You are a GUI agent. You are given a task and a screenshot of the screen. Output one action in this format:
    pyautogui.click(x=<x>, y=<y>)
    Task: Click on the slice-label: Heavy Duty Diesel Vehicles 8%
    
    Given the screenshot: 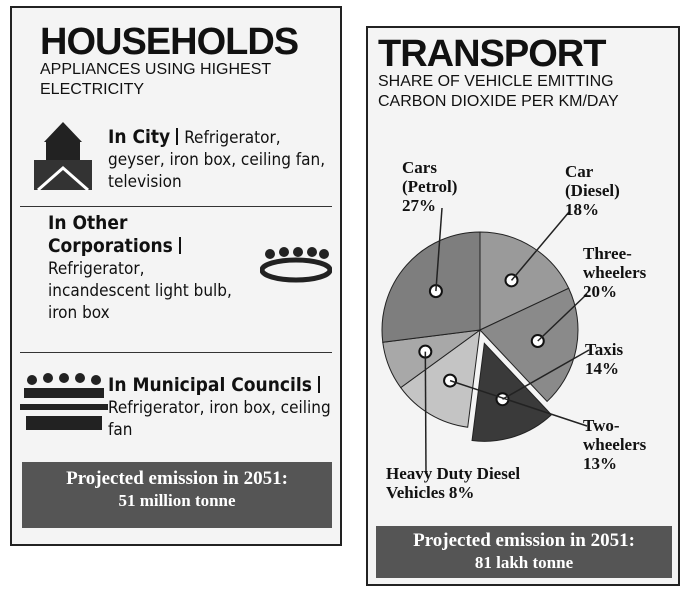 What is the action you would take?
    pyautogui.click(x=476, y=483)
    